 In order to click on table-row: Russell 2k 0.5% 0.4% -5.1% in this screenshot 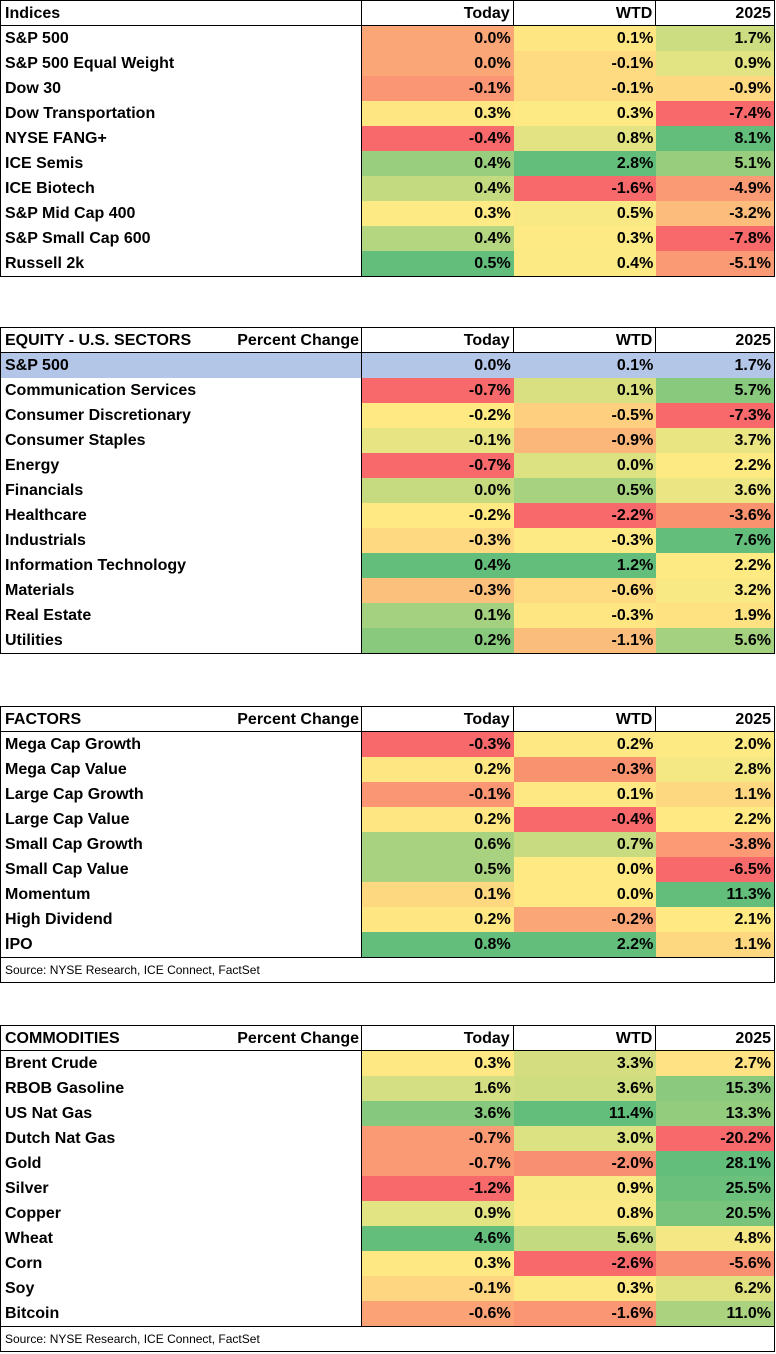, I will do `click(387, 263)`.